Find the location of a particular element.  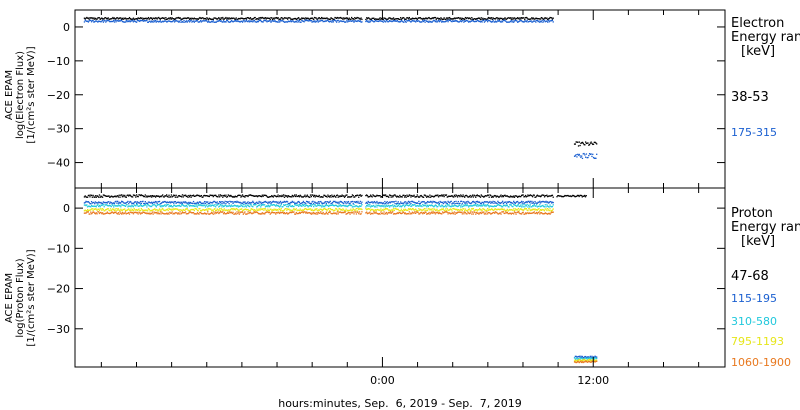

y-tick-label: 0 is located at coordinates (66, 208).